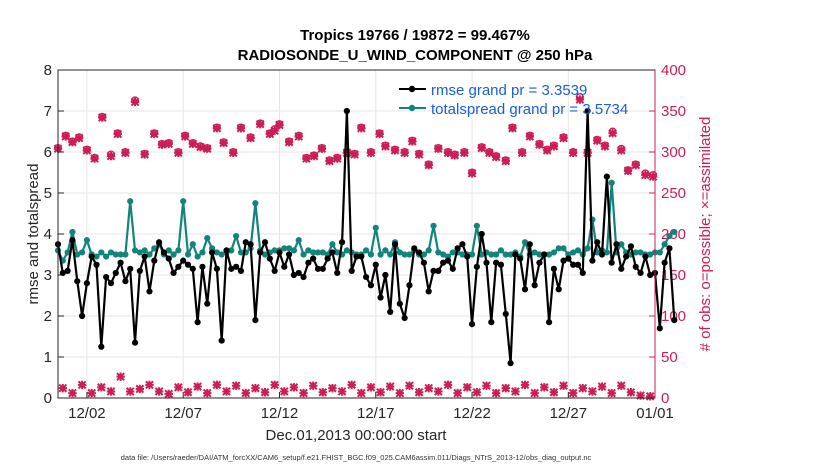 This screenshot has width=830, height=470. What do you see at coordinates (48, 316) in the screenshot?
I see `y-tick-label-left: 2` at bounding box center [48, 316].